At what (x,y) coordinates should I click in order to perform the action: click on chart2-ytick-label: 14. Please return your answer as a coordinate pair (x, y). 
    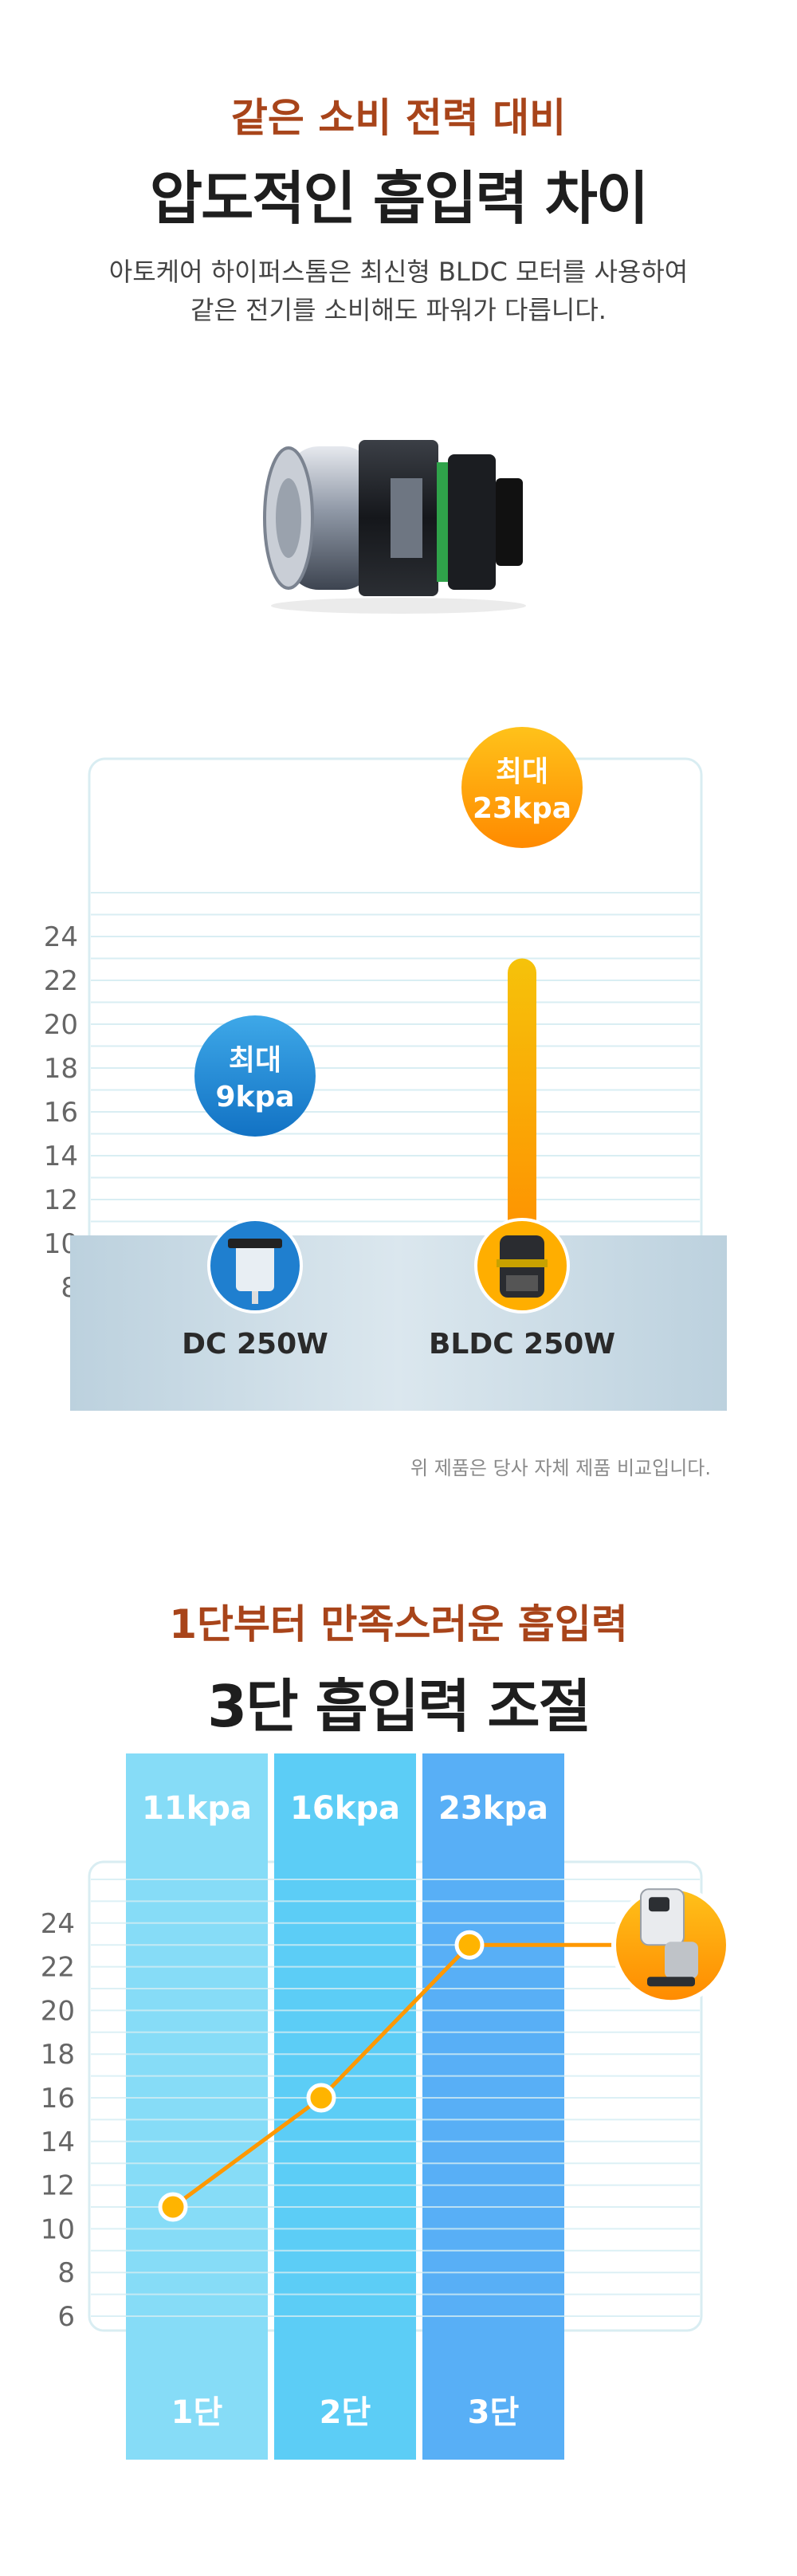
    Looking at the image, I should click on (58, 2142).